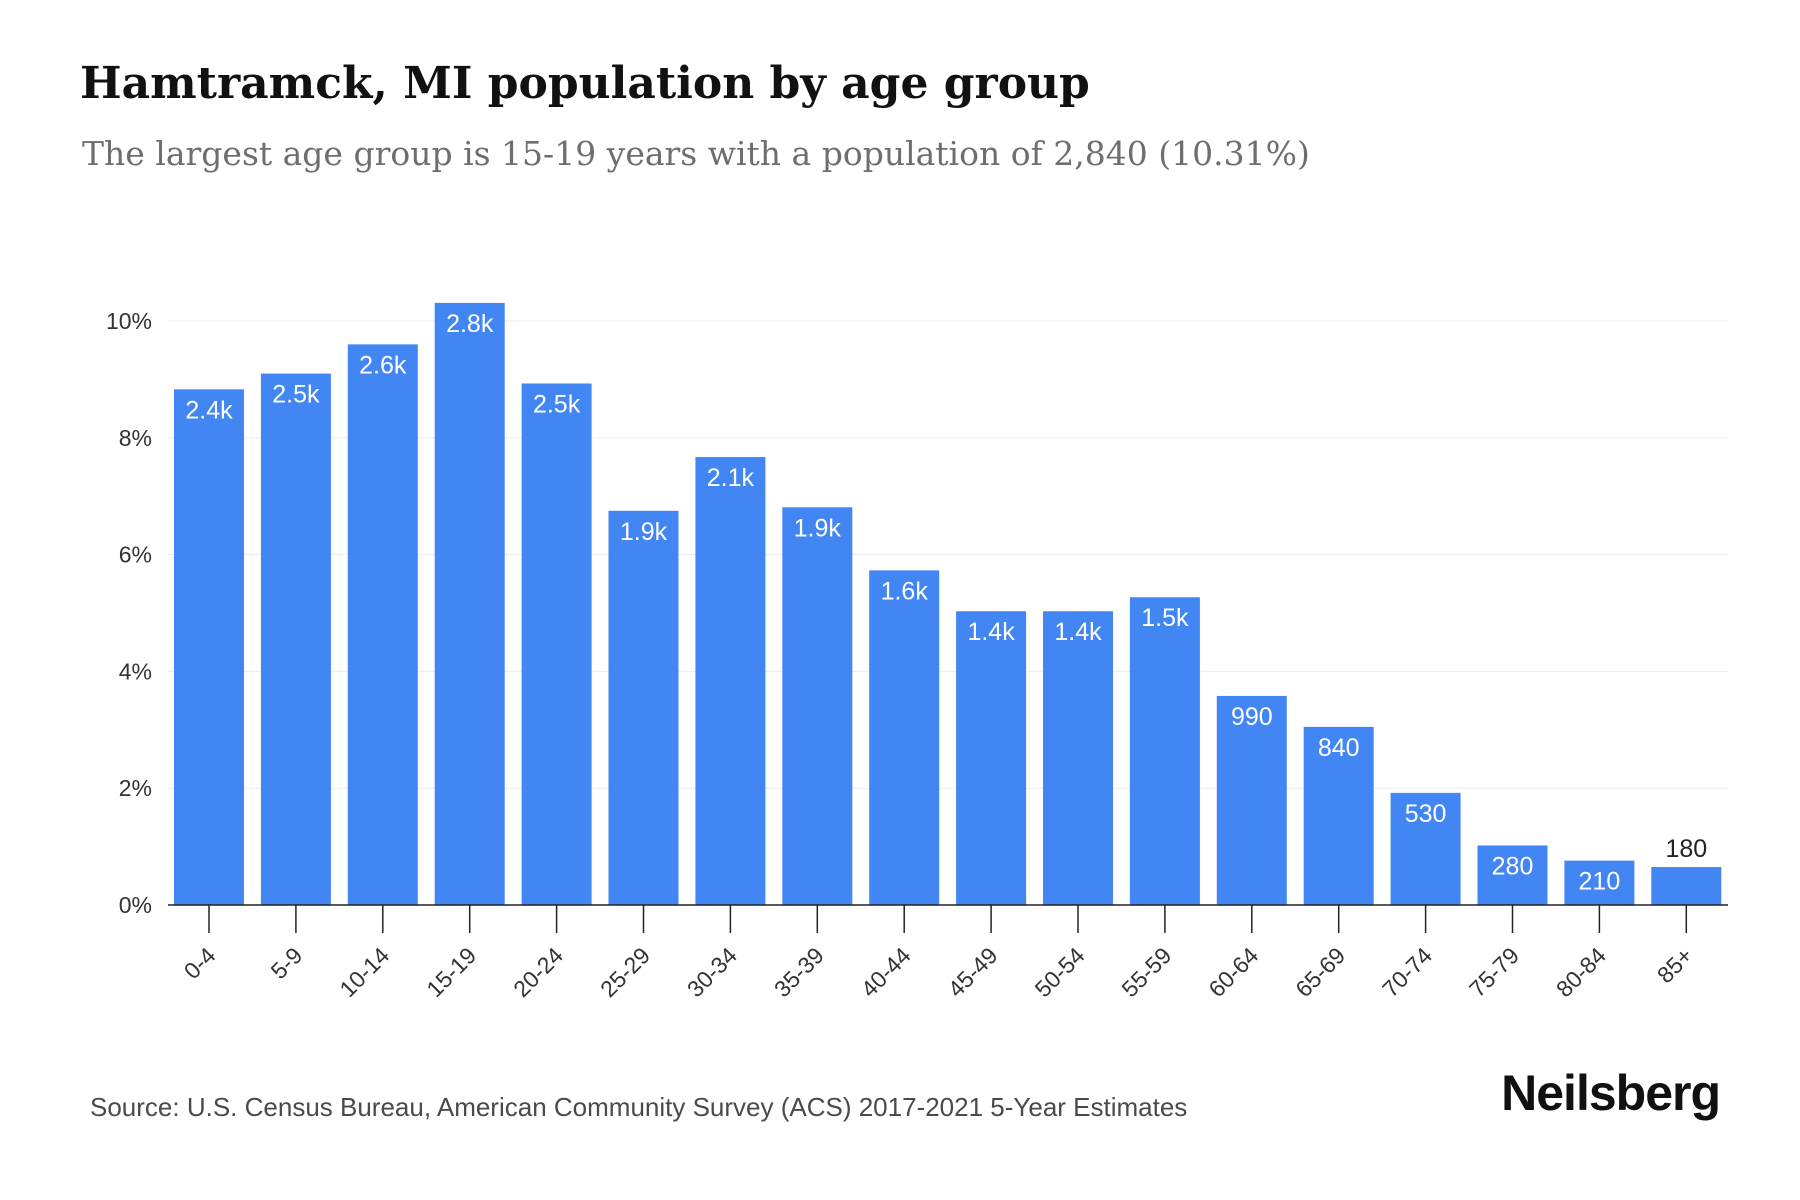 The image size is (1800, 1200). Describe the element at coordinates (1407, 972) in the screenshot. I see `x-tick-label: 70-74` at that location.